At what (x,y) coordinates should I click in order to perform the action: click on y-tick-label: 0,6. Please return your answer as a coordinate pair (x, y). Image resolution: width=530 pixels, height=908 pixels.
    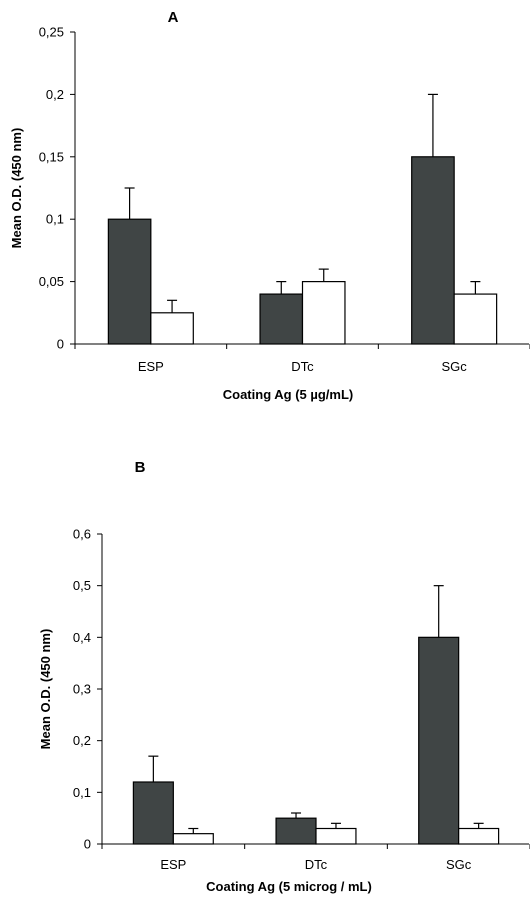
    Looking at the image, I should click on (82, 534).